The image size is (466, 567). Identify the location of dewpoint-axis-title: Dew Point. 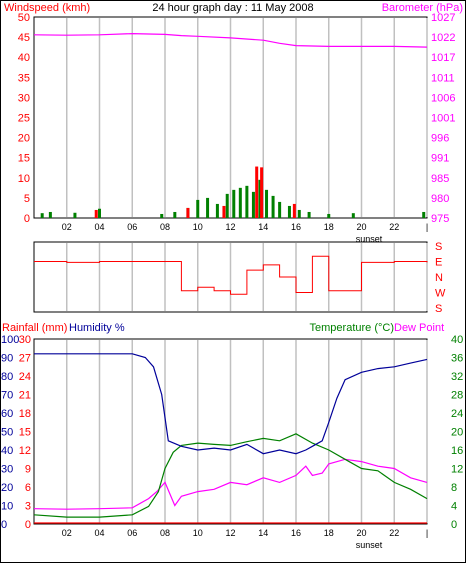
(419, 328).